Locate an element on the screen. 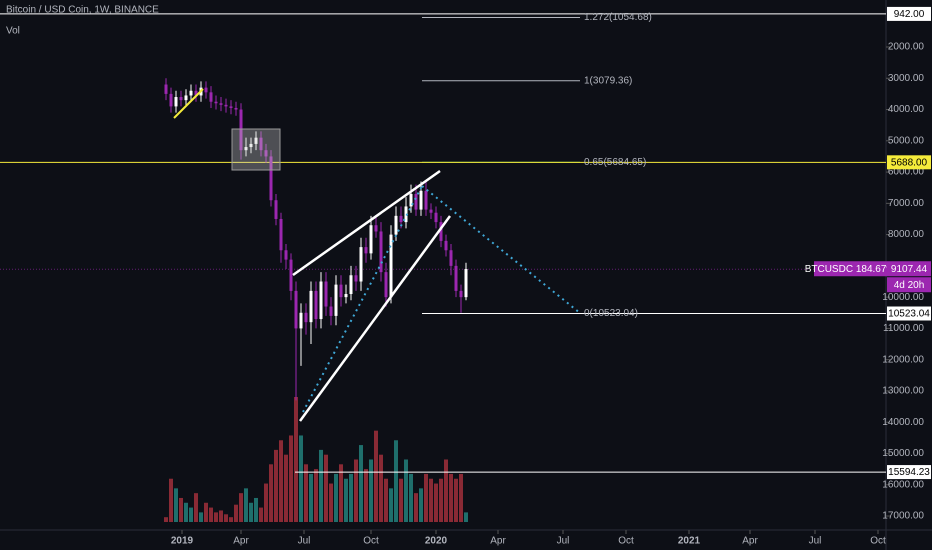 This screenshot has height=550, width=932. y-tick-label: 17000.00 is located at coordinates (903, 516).